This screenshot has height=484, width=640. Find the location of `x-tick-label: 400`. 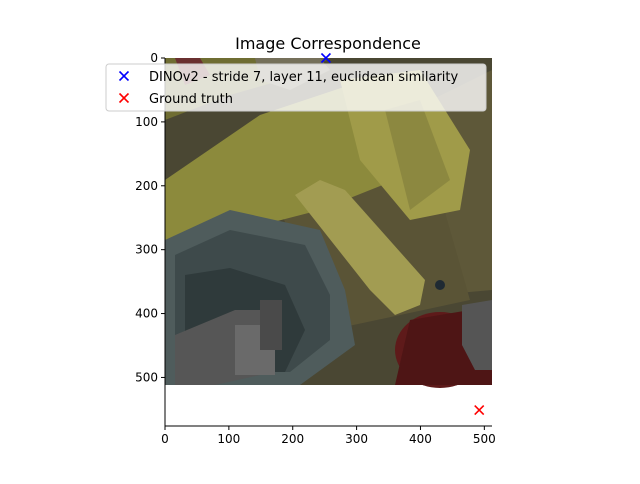

x-tick-label: 400 is located at coordinates (420, 439).